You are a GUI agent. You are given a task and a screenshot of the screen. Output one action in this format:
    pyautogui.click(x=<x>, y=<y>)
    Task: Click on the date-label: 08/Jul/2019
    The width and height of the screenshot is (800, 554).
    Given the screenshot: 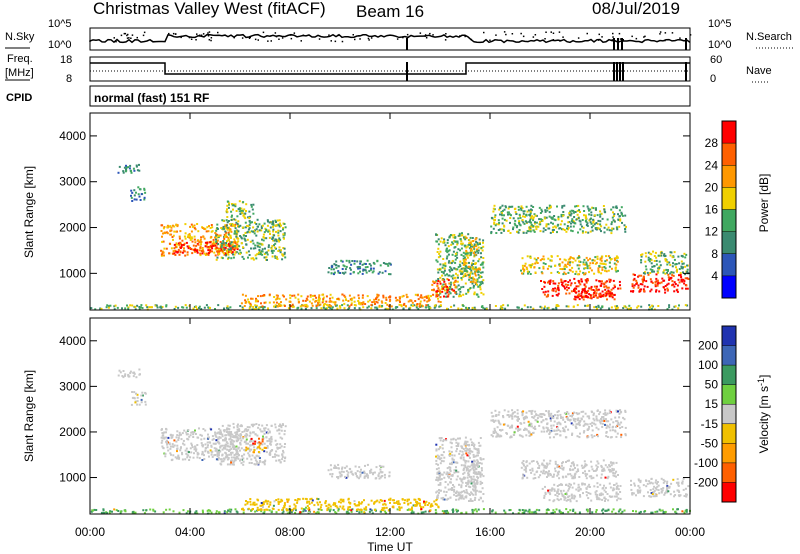 What is the action you would take?
    pyautogui.click(x=636, y=9)
    